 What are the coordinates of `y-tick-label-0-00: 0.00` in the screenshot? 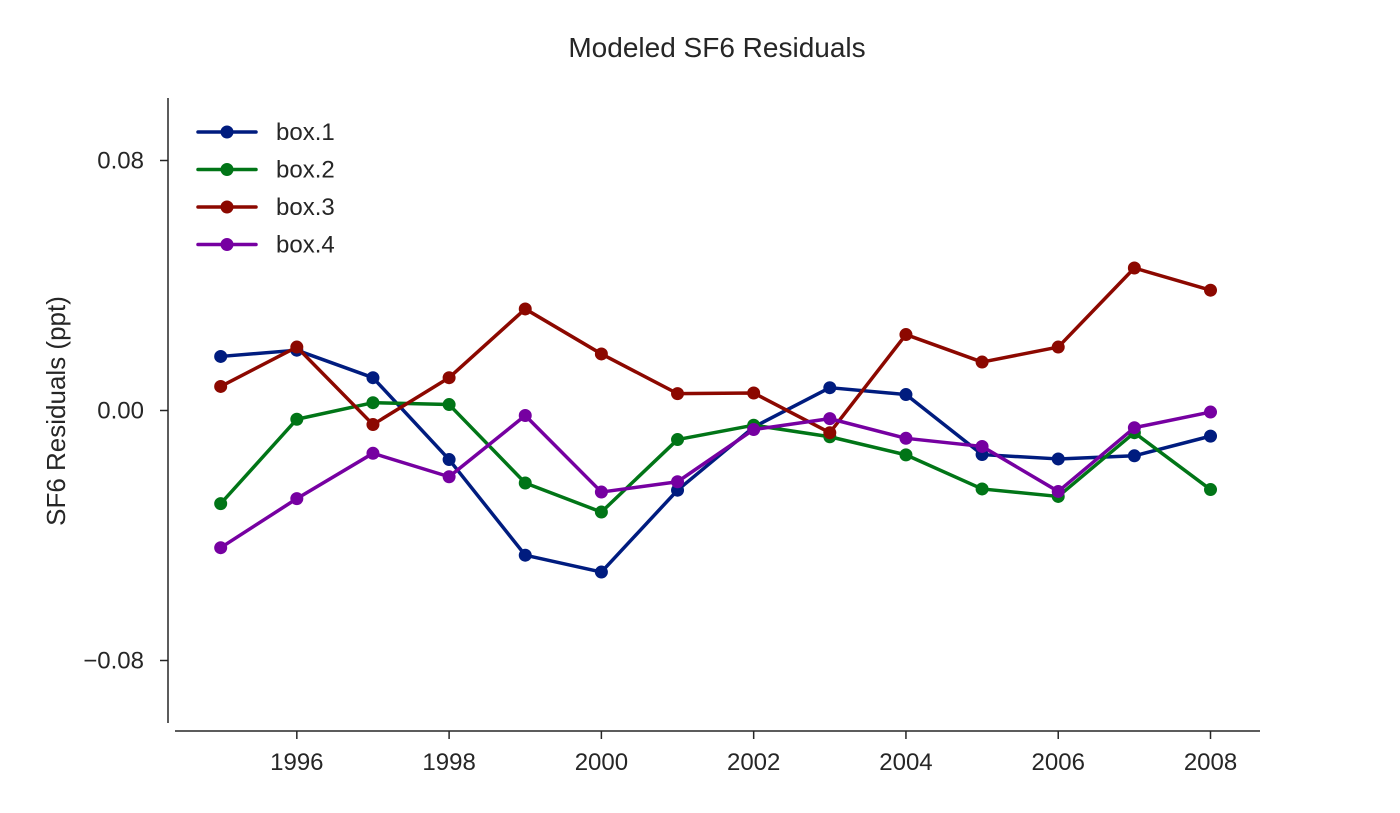 It's located at (120, 411).